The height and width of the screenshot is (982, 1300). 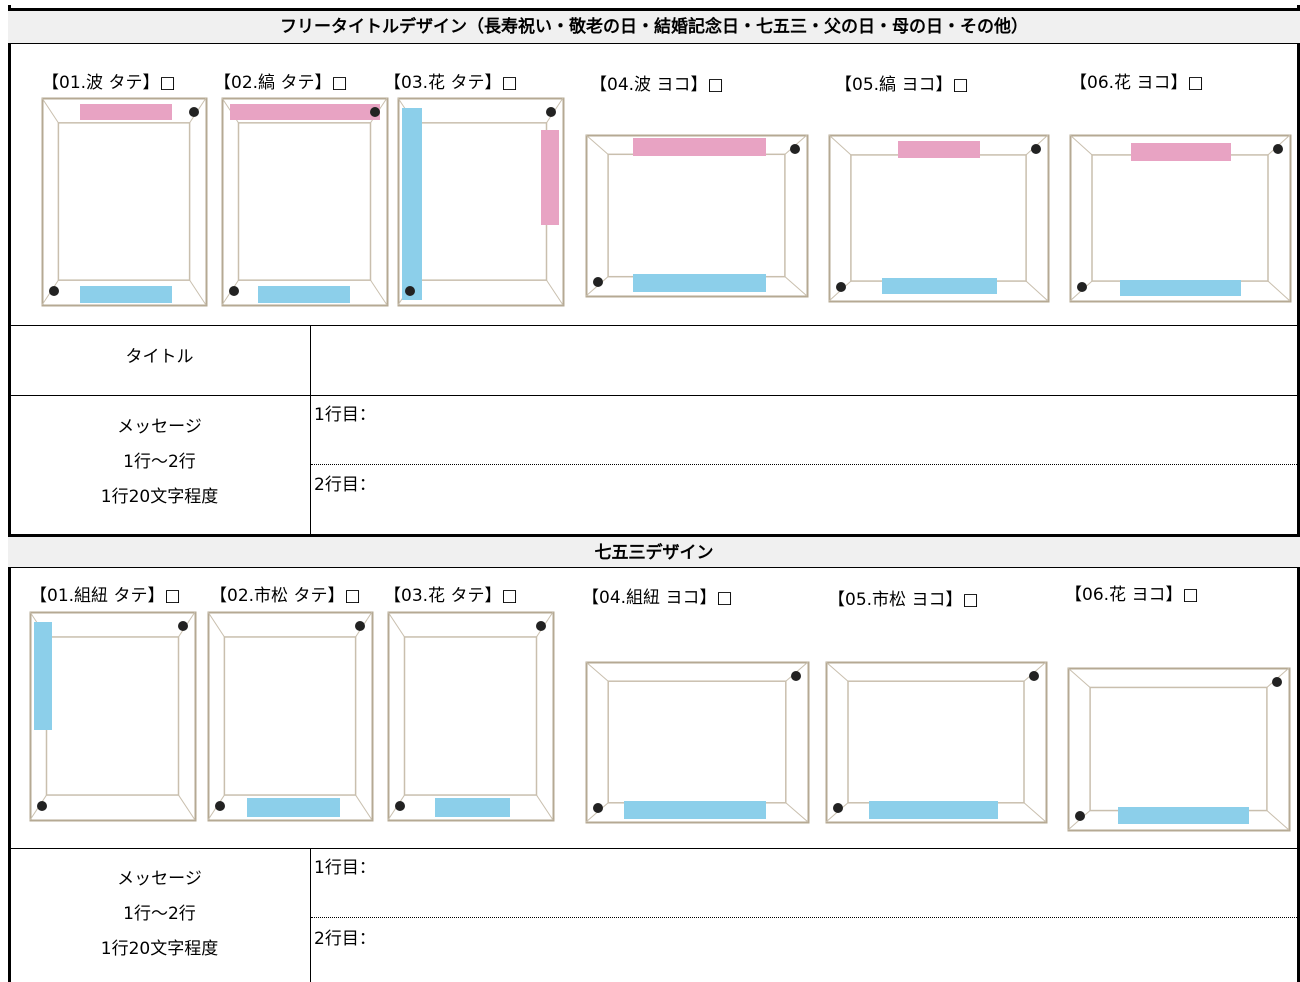 What do you see at coordinates (159, 357) in the screenshot?
I see `title-label: タイトル` at bounding box center [159, 357].